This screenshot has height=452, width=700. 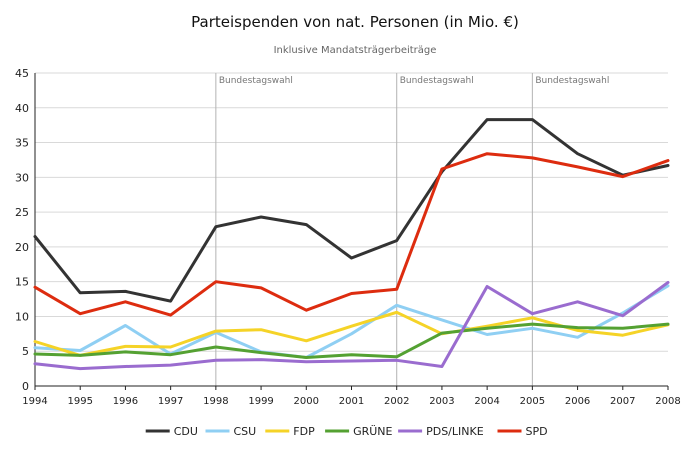 I want to click on legend-label: CSU, so click(x=245, y=431).